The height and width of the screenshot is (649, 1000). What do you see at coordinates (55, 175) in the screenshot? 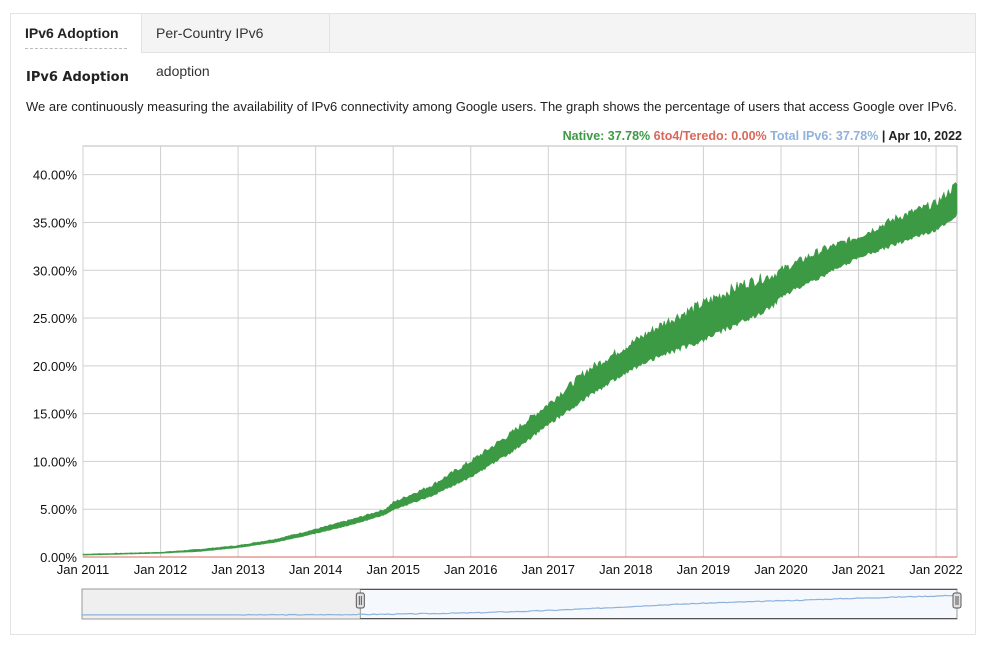
I see `y-tick-label: 40.00%` at bounding box center [55, 175].